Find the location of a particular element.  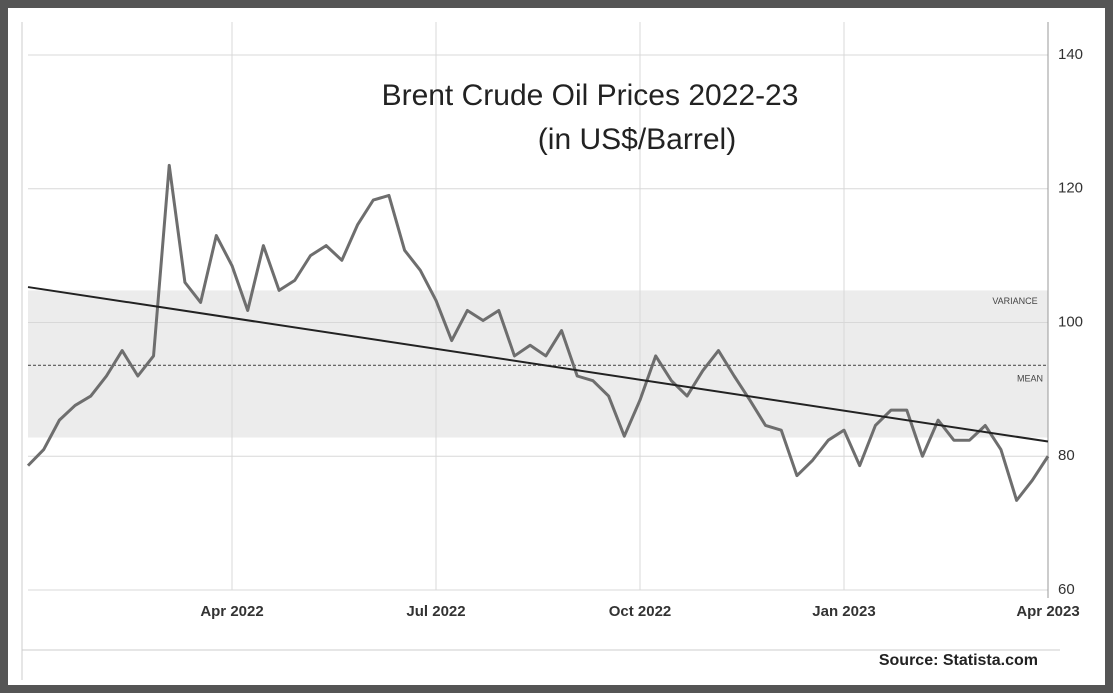

chart-subtitle: (in US$/Barrel) is located at coordinates (637, 139).